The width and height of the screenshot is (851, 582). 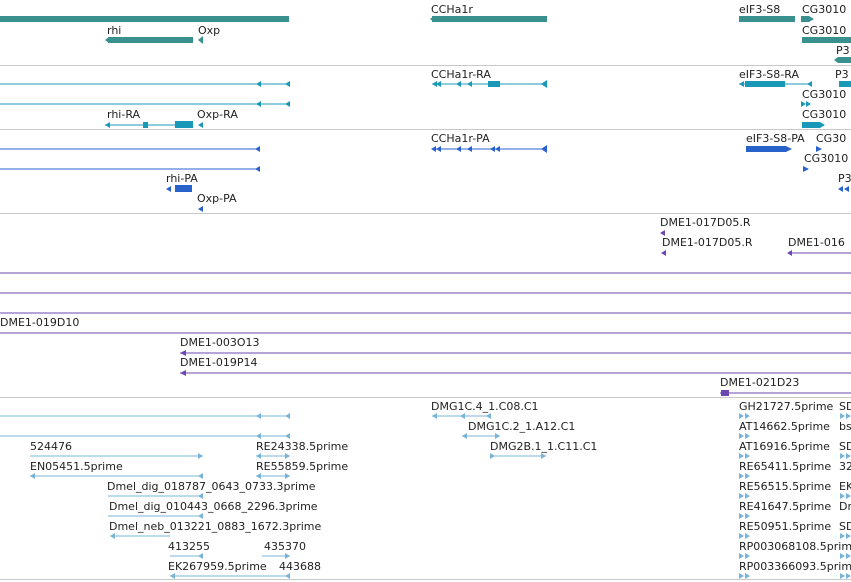 I want to click on transcript-label: CG3010, so click(x=824, y=94).